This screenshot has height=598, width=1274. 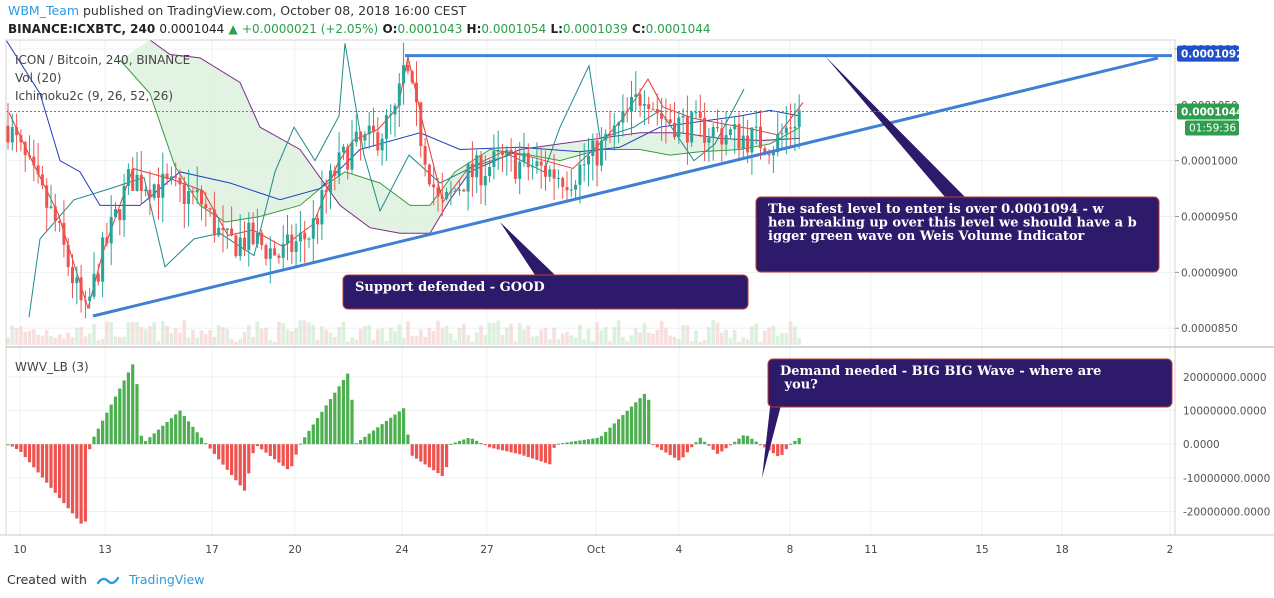 What do you see at coordinates (19, 550) in the screenshot?
I see `time-tick-label: 10` at bounding box center [19, 550].